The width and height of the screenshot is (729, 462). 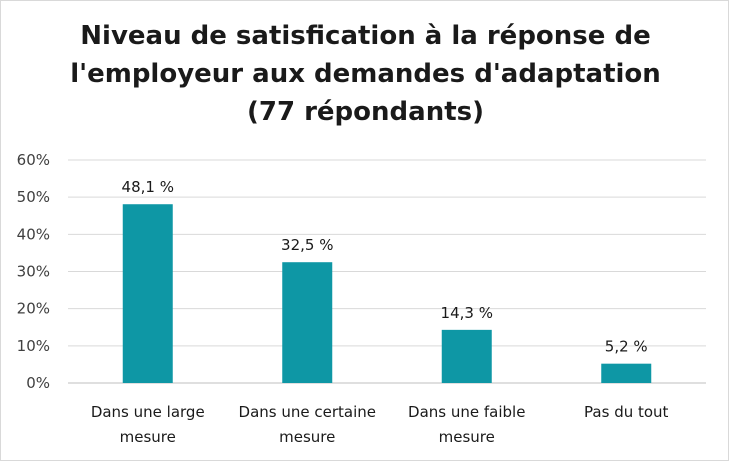 I want to click on chart-title-line-2: l'employeur aux demandes d'adaptation, so click(x=365, y=74).